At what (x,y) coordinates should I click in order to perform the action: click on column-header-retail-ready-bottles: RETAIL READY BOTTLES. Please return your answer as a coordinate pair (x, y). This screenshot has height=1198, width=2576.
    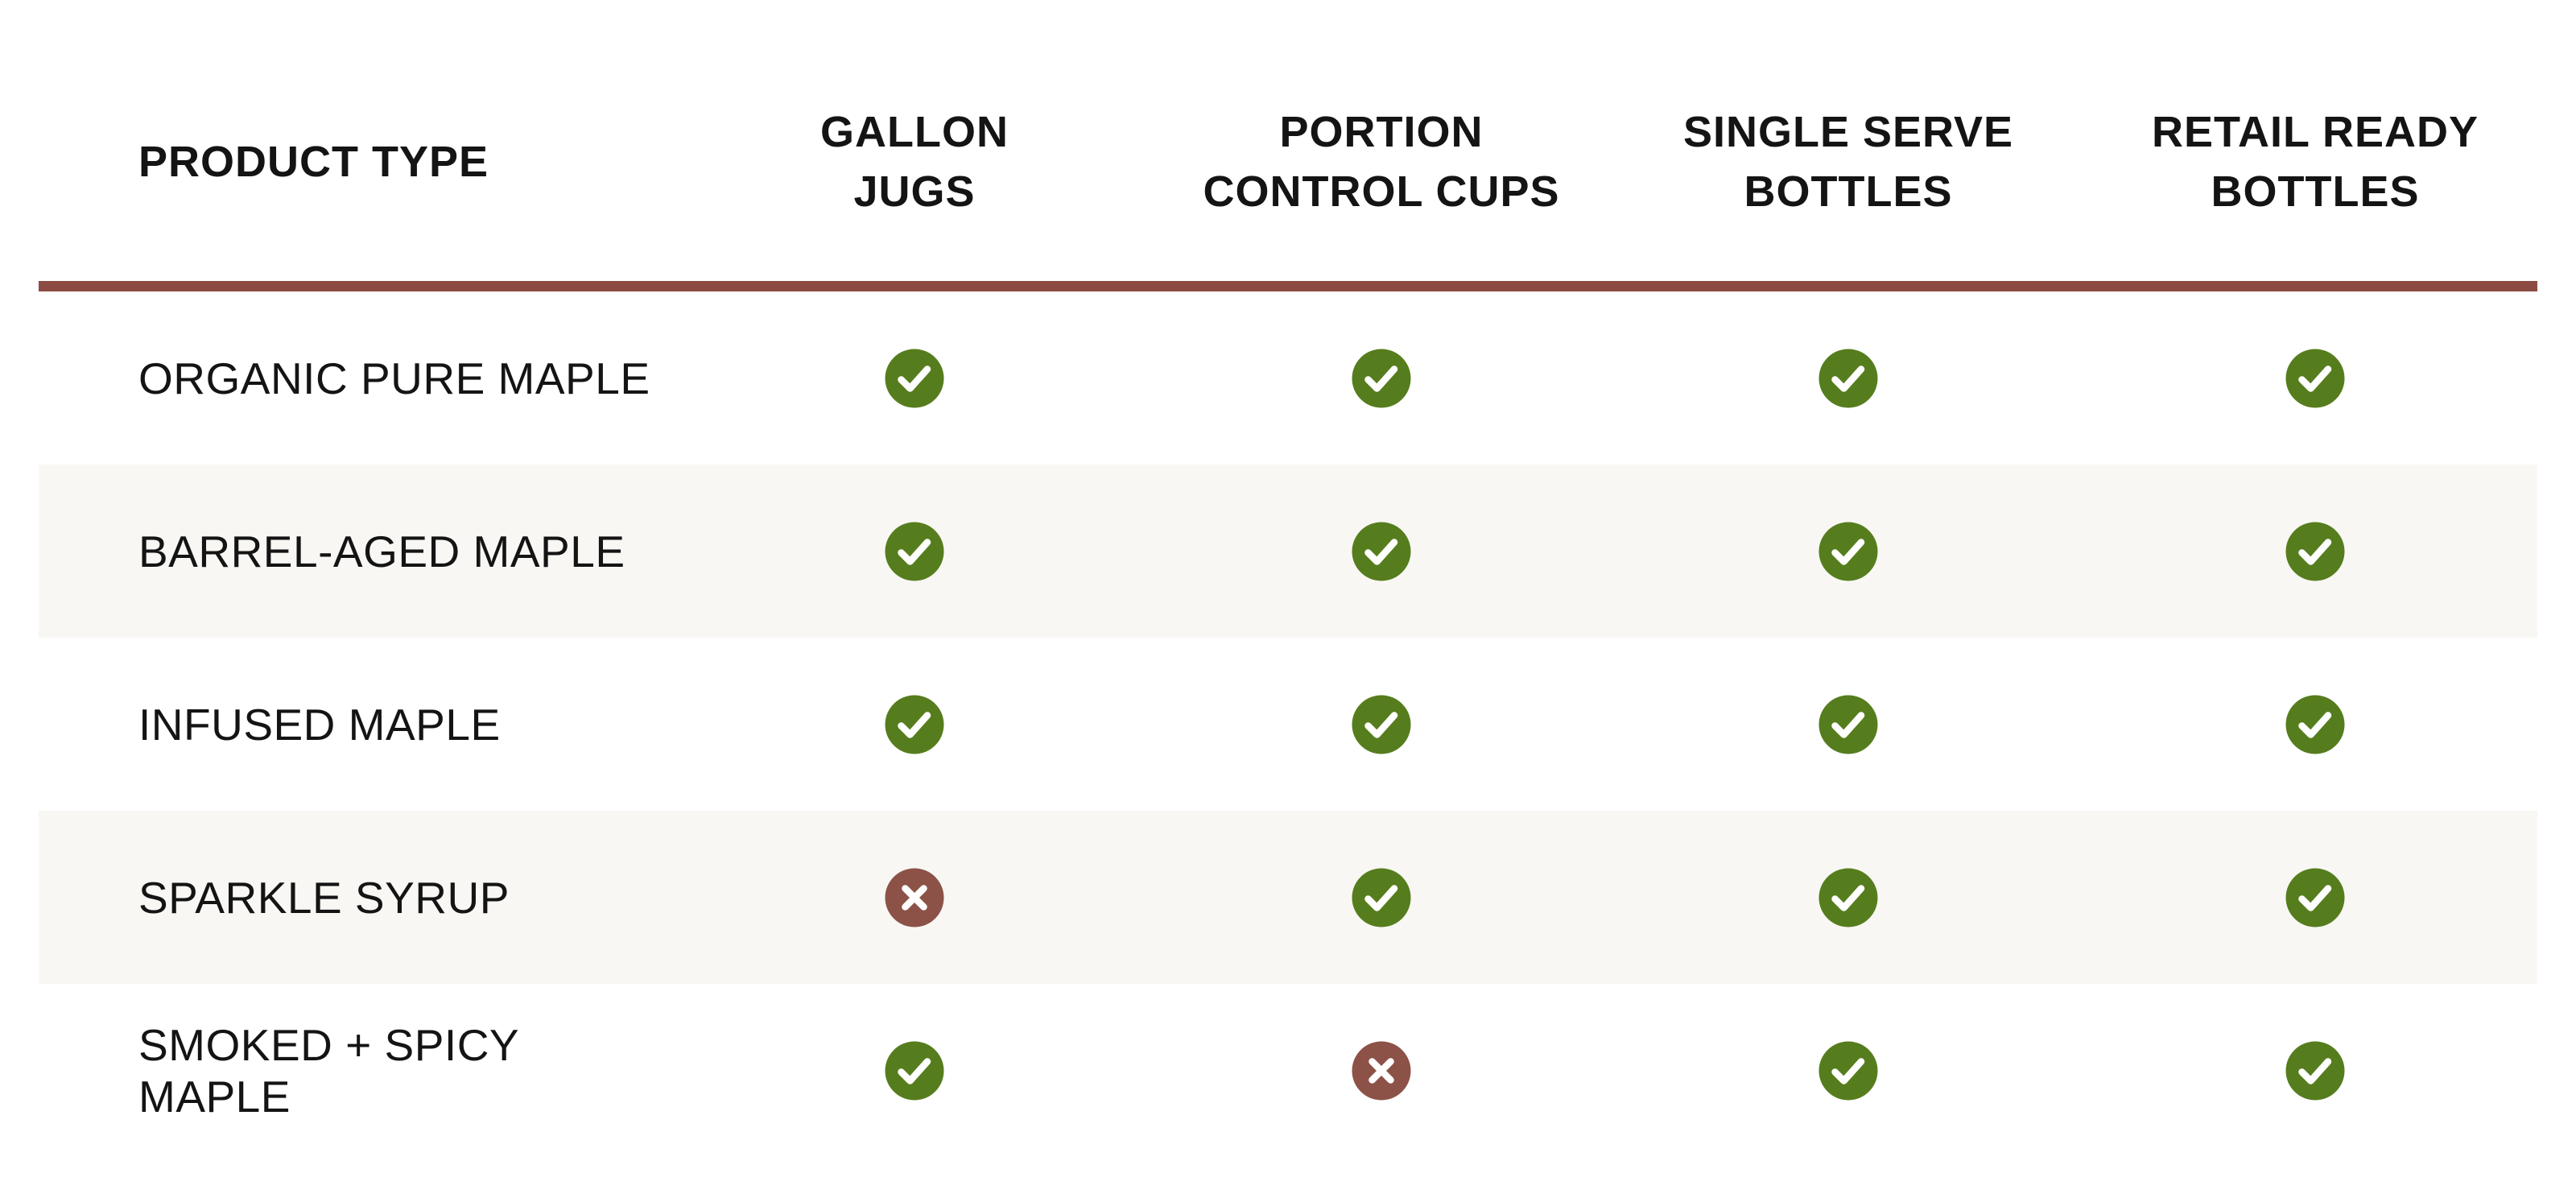
    Looking at the image, I should click on (2315, 140).